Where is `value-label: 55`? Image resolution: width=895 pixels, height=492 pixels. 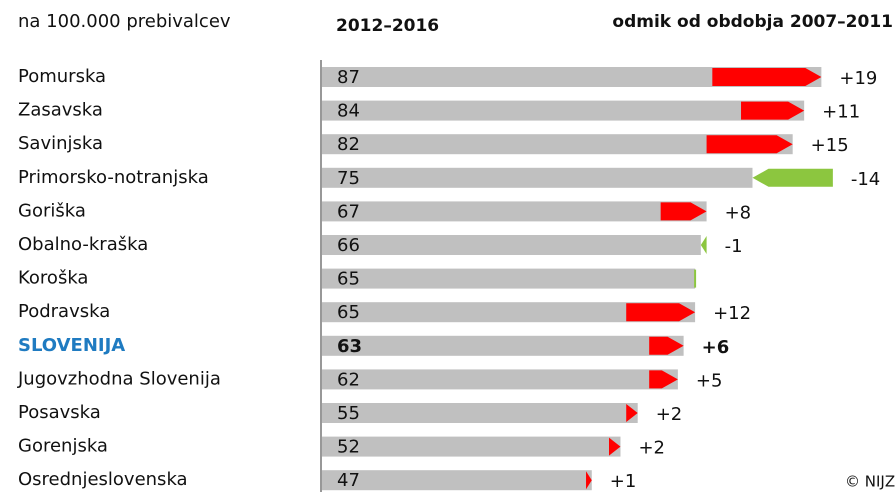
value-label: 55 is located at coordinates (348, 413).